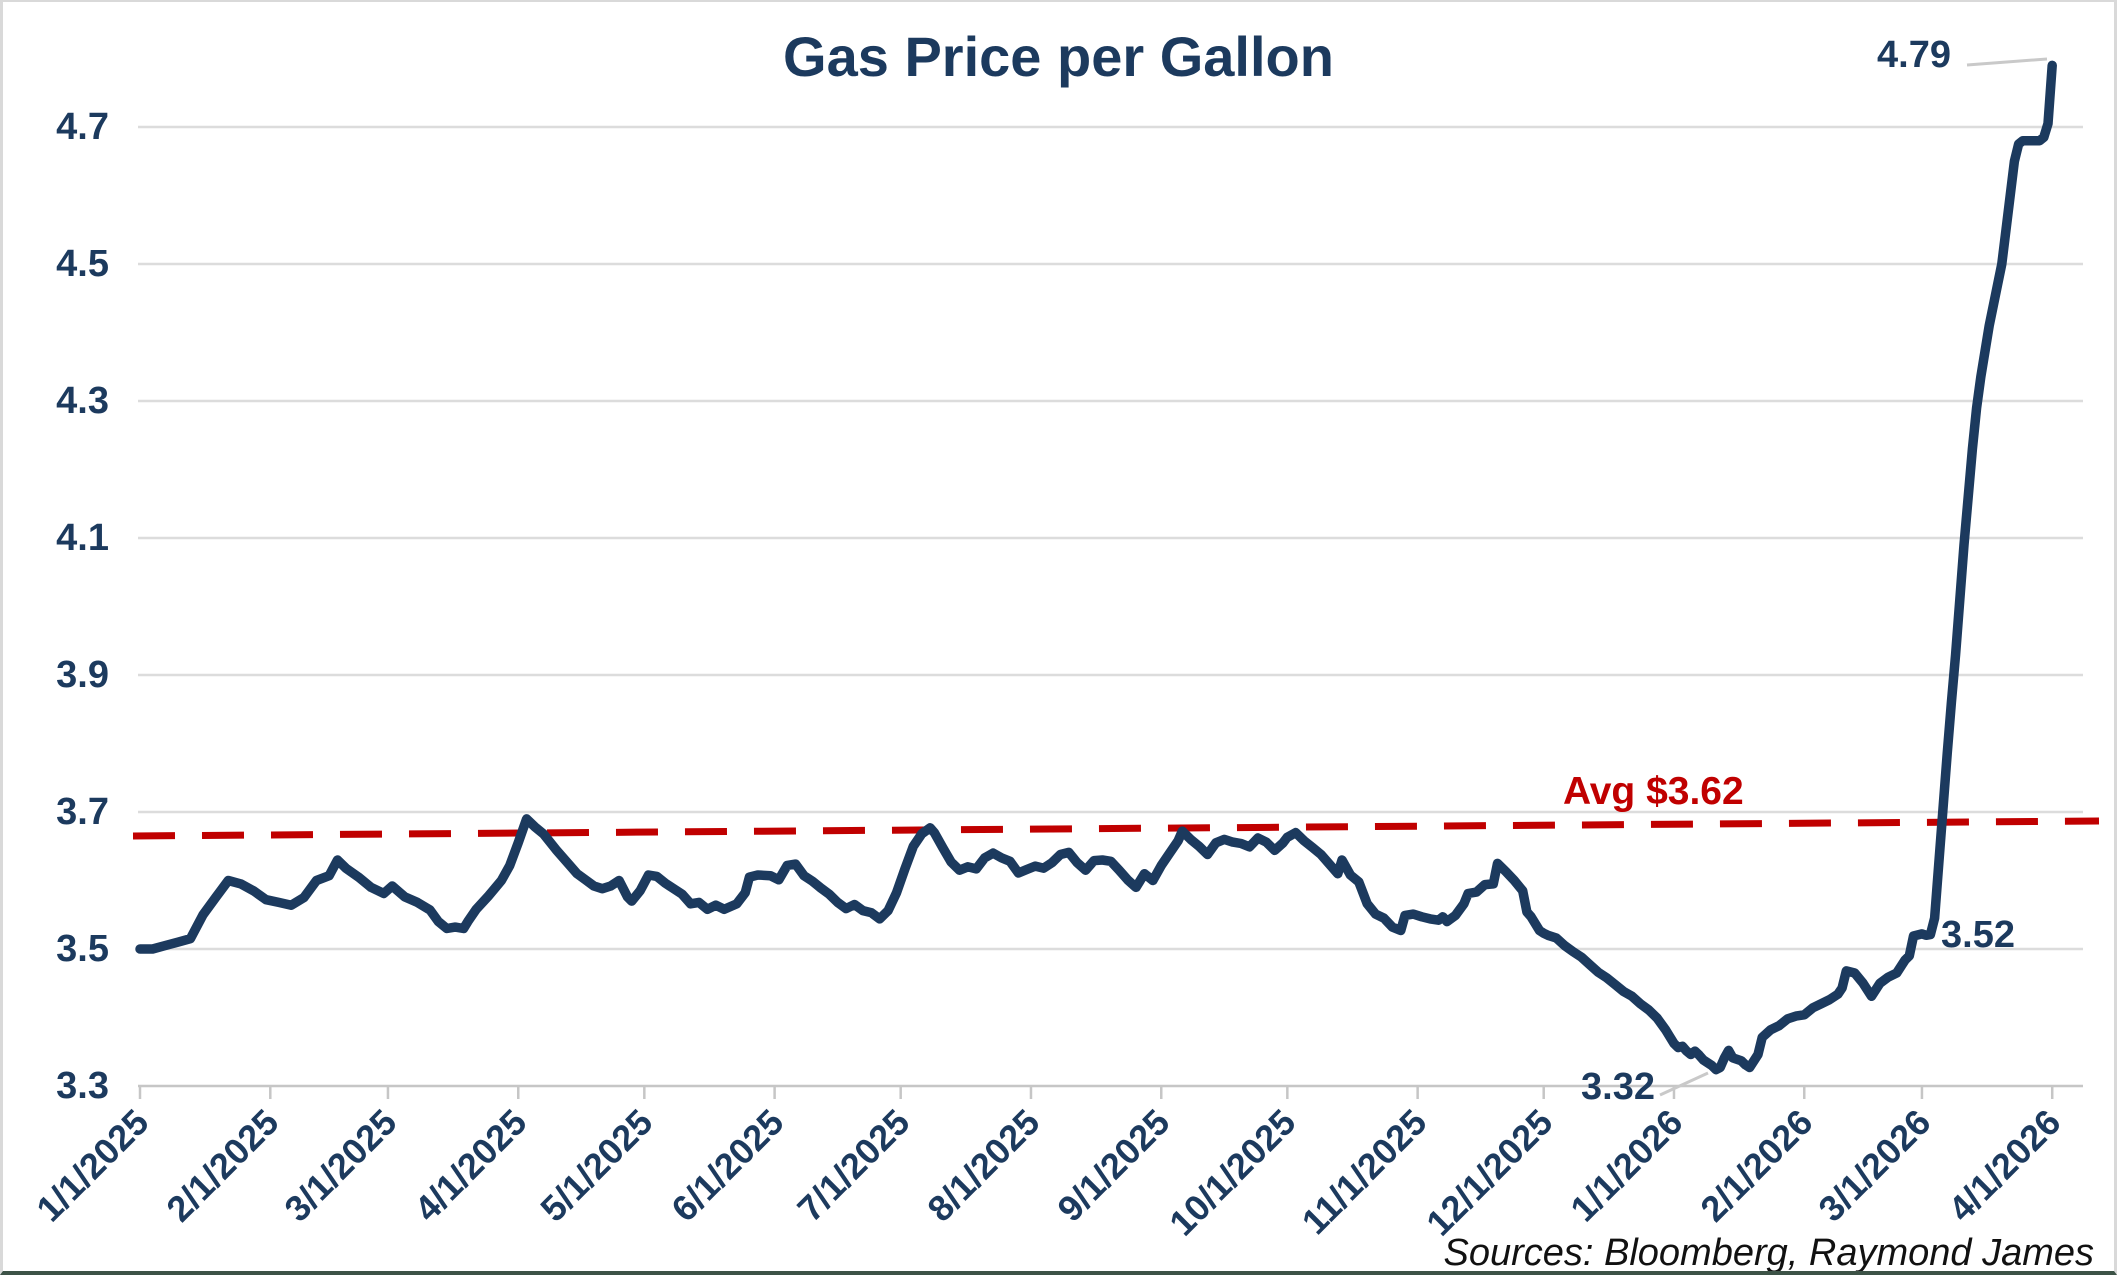 The image size is (2117, 1275). Describe the element at coordinates (82, 538) in the screenshot. I see `y-tick-label: 4.1` at that location.